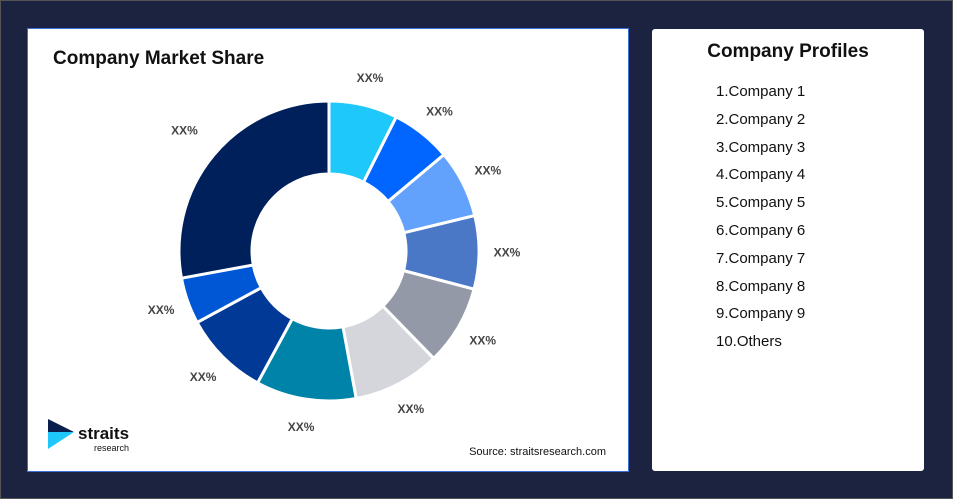 The width and height of the screenshot is (953, 499). Describe the element at coordinates (761, 175) in the screenshot. I see `profile-item: 4.Company 4` at that location.